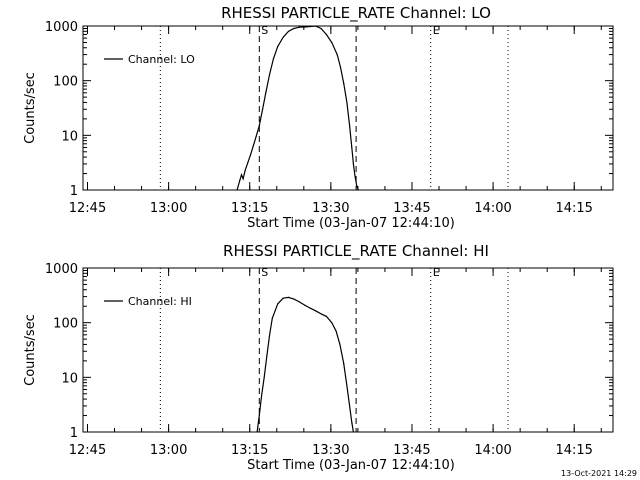 This screenshot has width=640, height=480. I want to click on generated-timestamp: 13-Oct-2021 14:29, so click(599, 473).